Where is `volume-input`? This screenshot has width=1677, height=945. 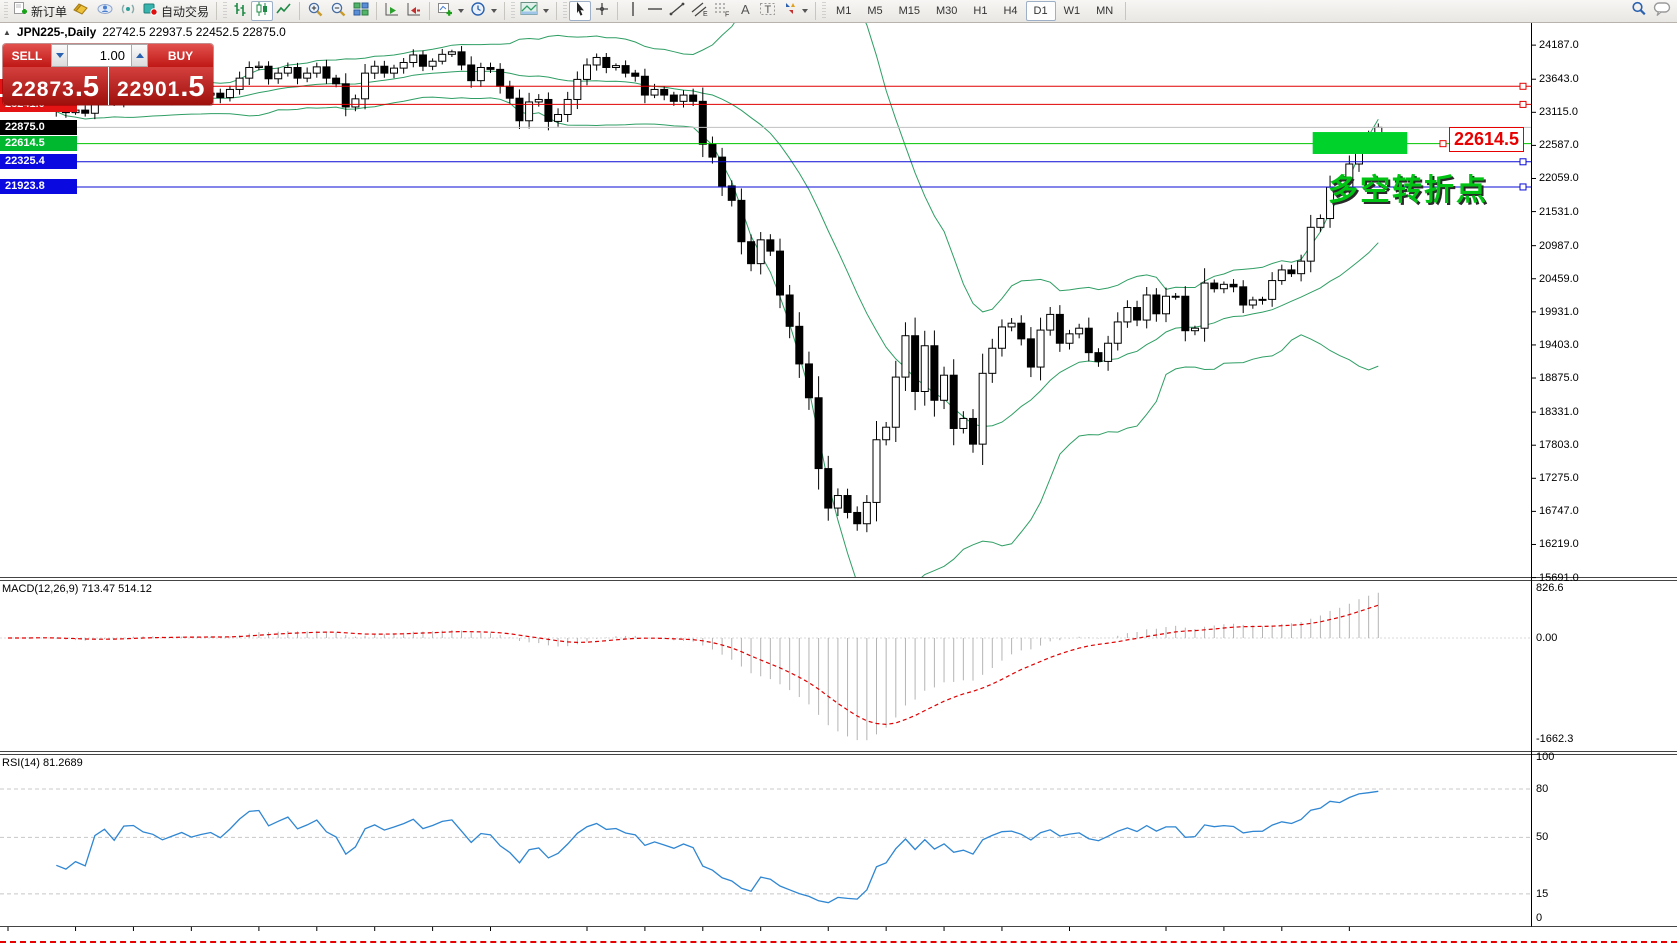 volume-input is located at coordinates (99, 55).